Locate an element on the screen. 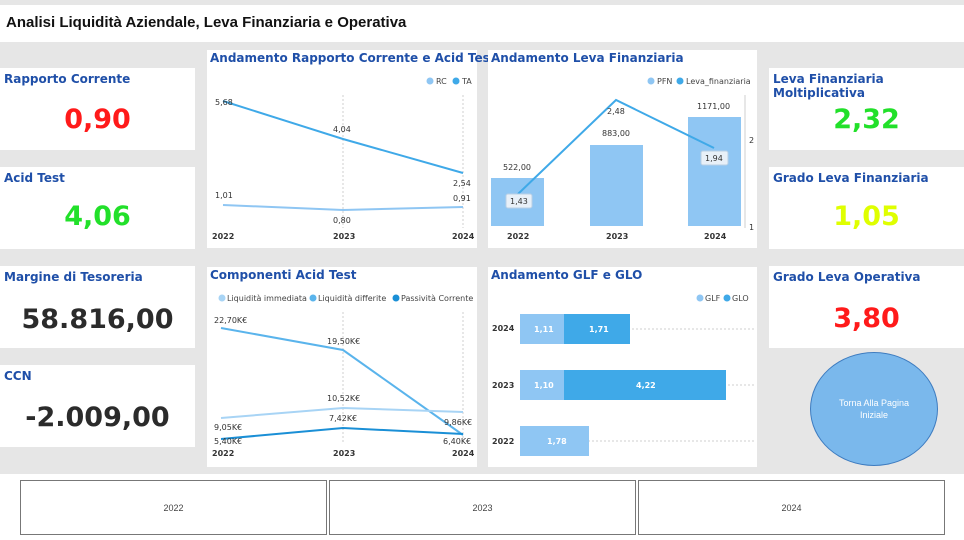  kpi-card-ccn: CCN -2.009,00 is located at coordinates (97, 406).